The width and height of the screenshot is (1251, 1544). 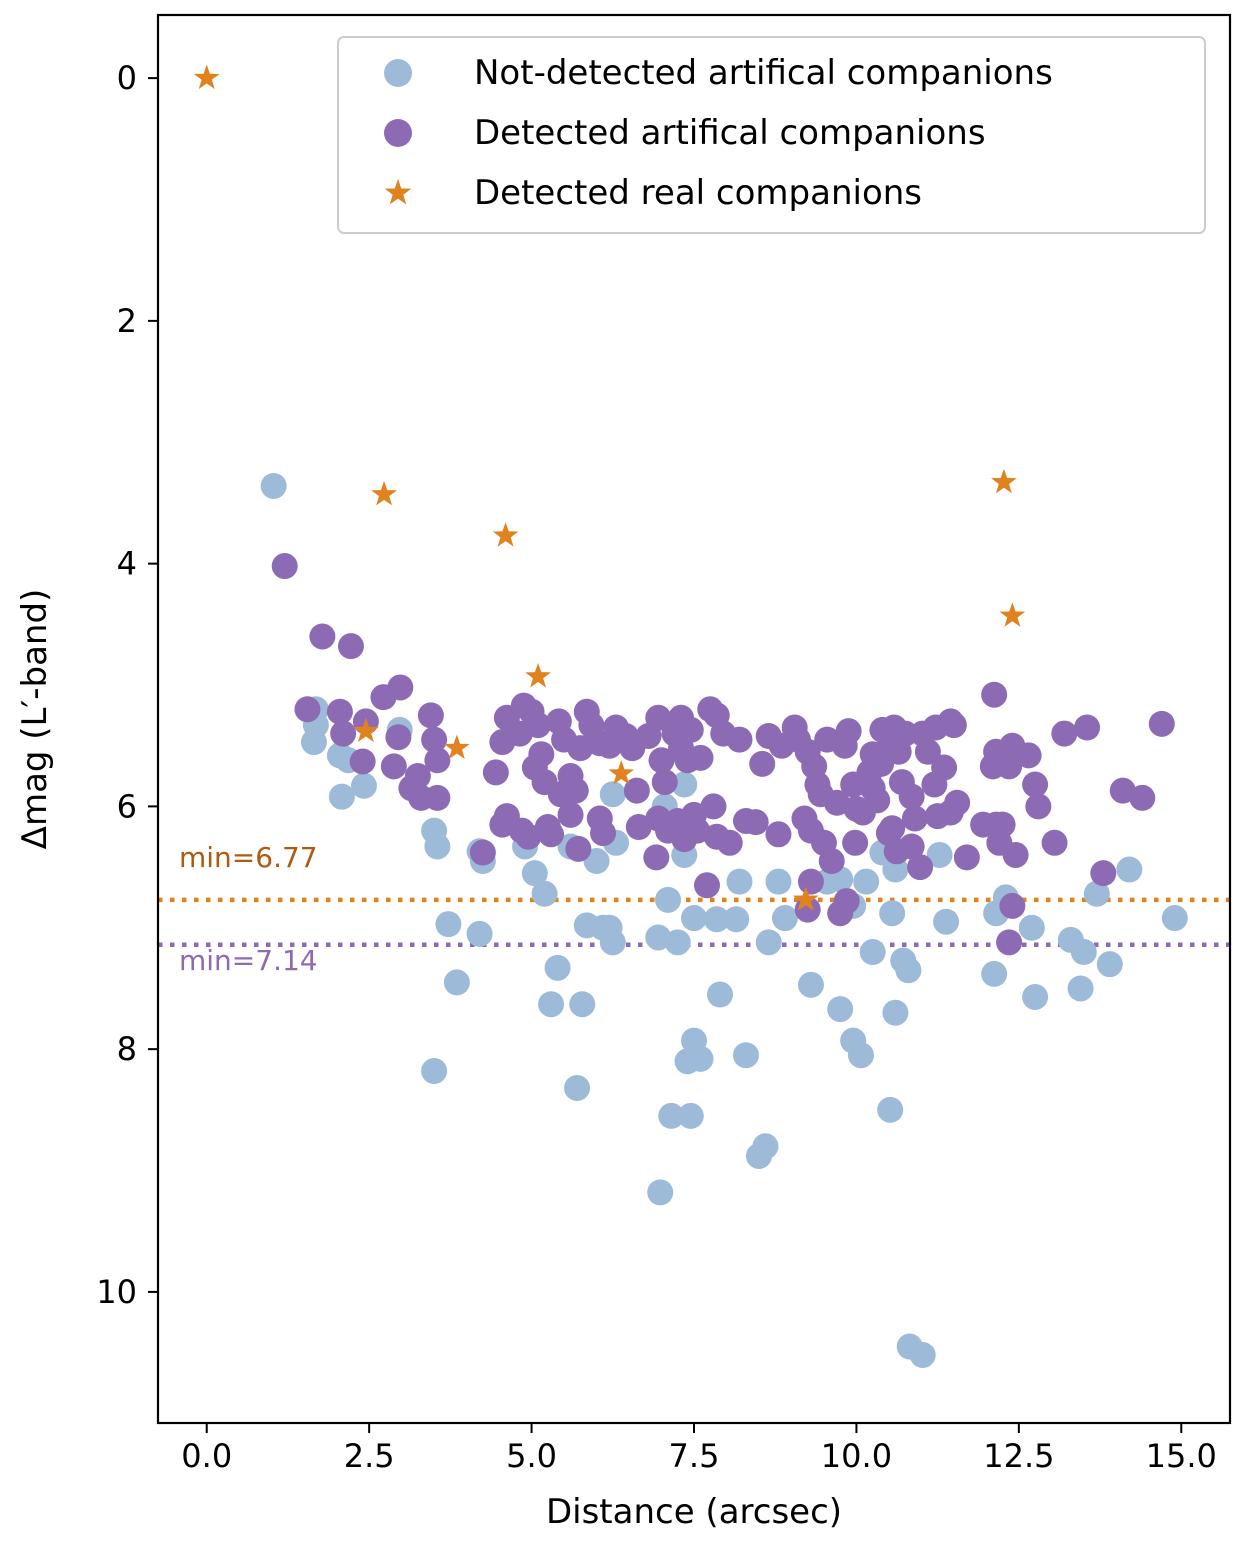 I want to click on legend-marker-detected-artificial, so click(x=398, y=133).